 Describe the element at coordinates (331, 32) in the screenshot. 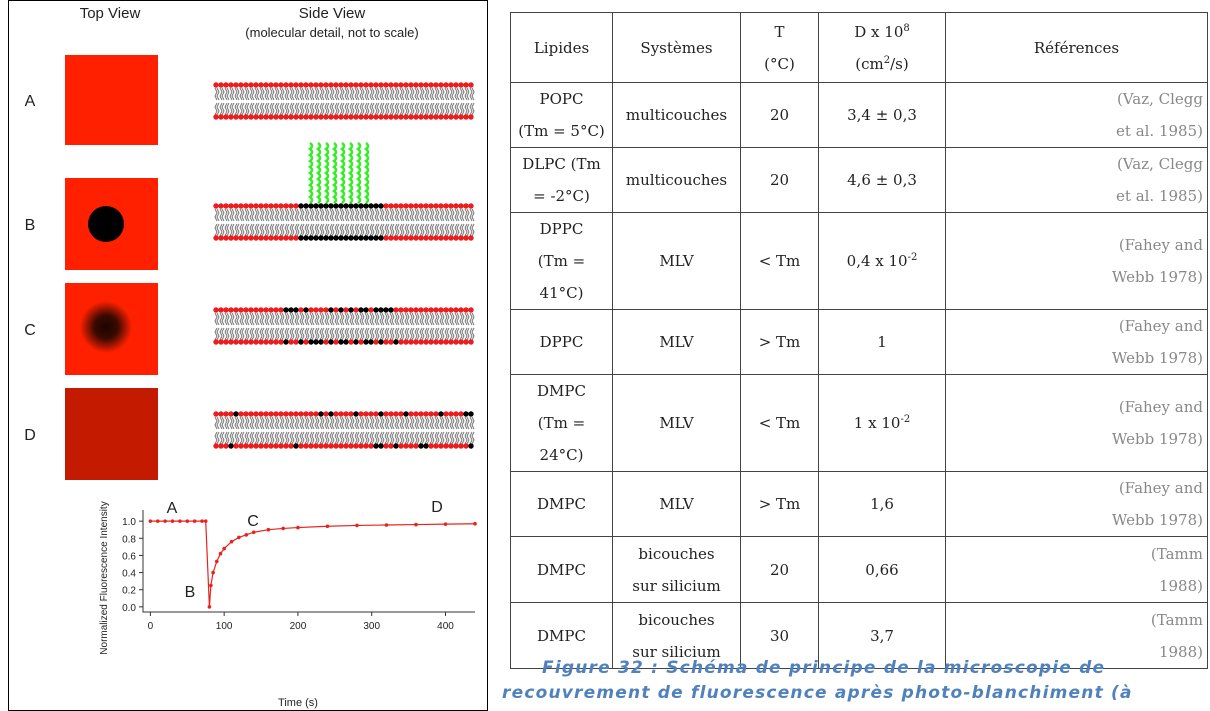

I see `side-view-note: (molecular detail, not to scale)` at that location.